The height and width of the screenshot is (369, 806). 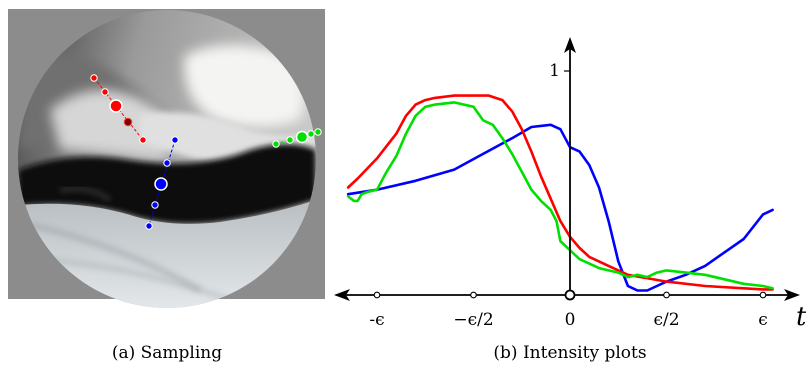 I want to click on x-axis-arrow-left, so click(x=342, y=295).